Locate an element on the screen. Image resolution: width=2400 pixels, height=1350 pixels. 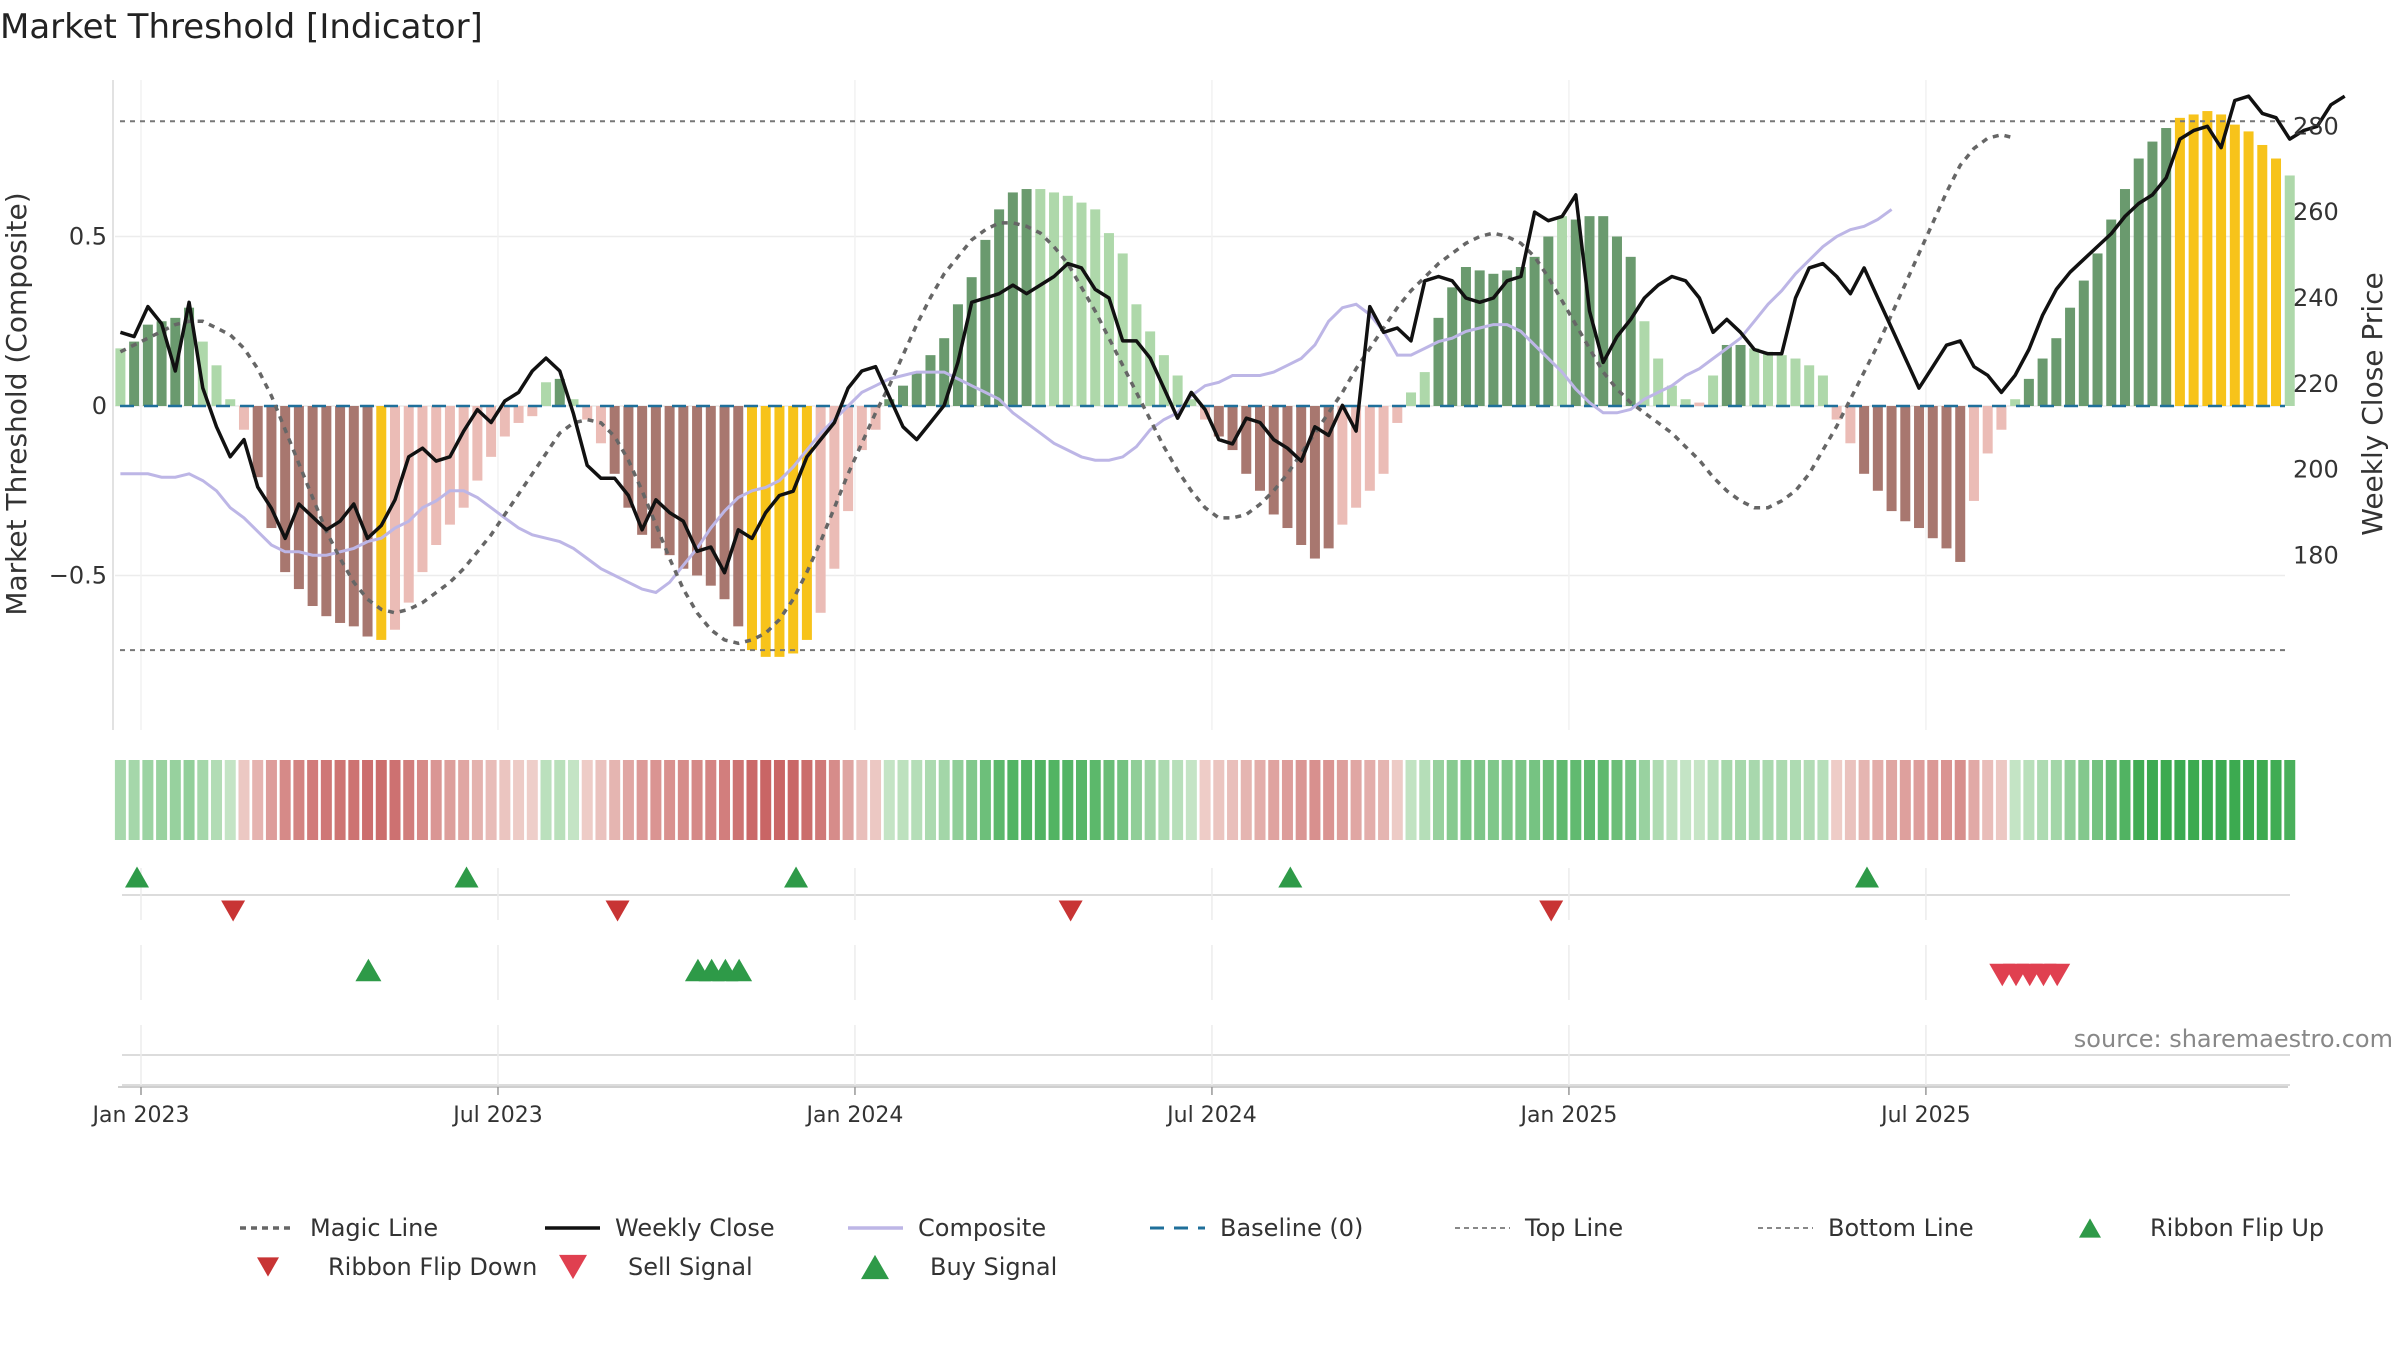
legend-label: Magic Line is located at coordinates (374, 1228).